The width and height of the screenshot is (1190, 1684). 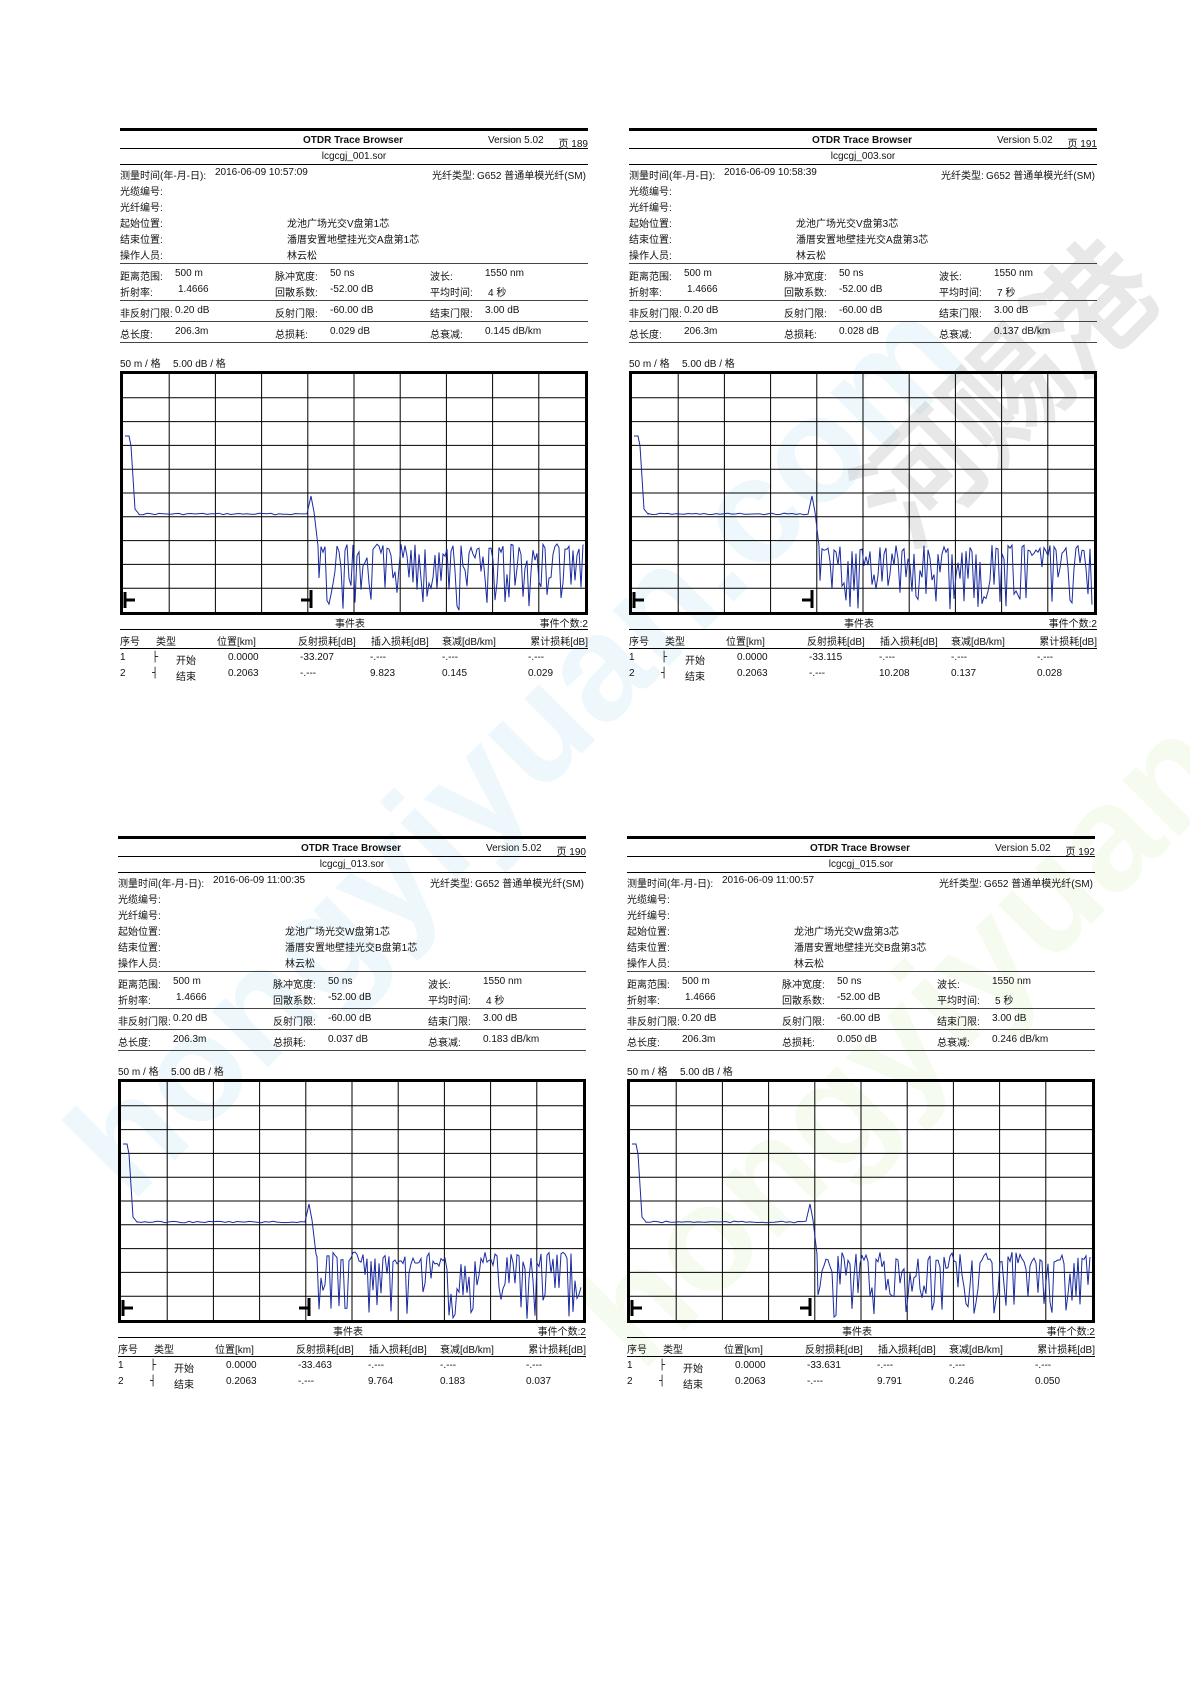 I want to click on event-cell-pos: 0.2063, so click(x=243, y=673).